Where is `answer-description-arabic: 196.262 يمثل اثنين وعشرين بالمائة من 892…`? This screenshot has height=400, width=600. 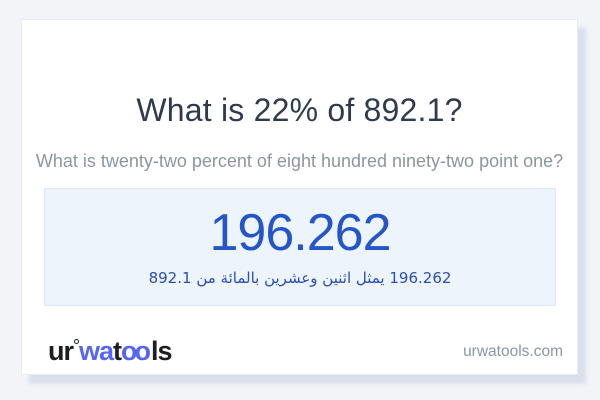
answer-description-arabic: 196.262 يمثل اثنين وعشرين بالمائة من 892… is located at coordinates (300, 278).